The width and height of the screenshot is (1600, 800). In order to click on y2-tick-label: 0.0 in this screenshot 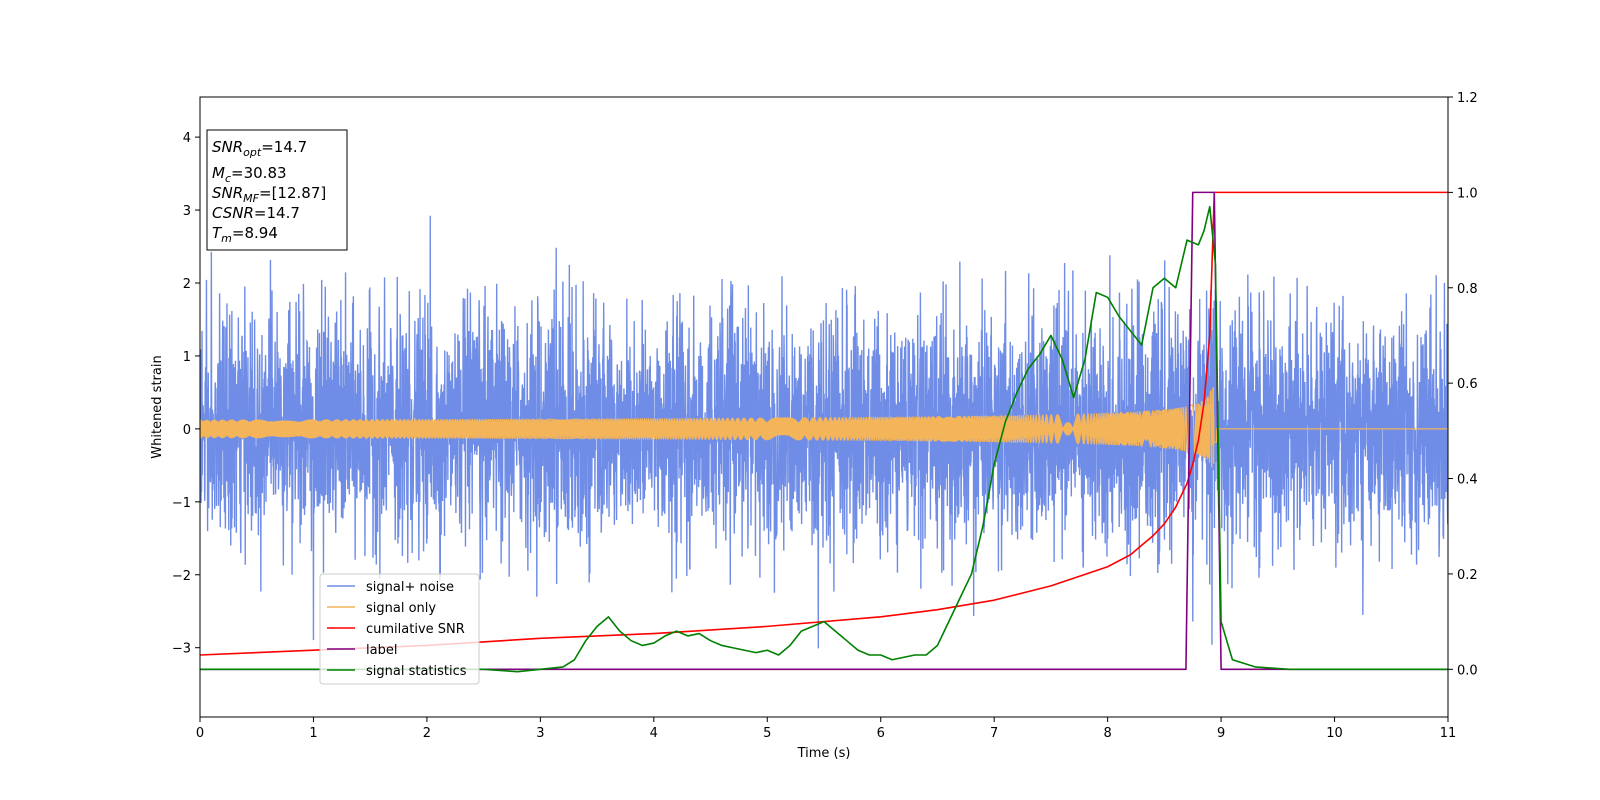, I will do `click(1467, 670)`.